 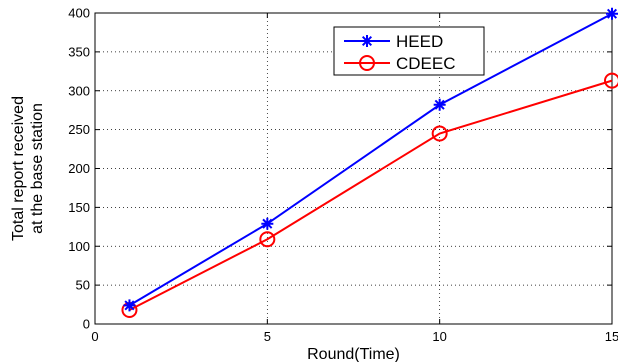 What do you see at coordinates (426, 63) in the screenshot?
I see `legend-label-cdeec: CDEEC` at bounding box center [426, 63].